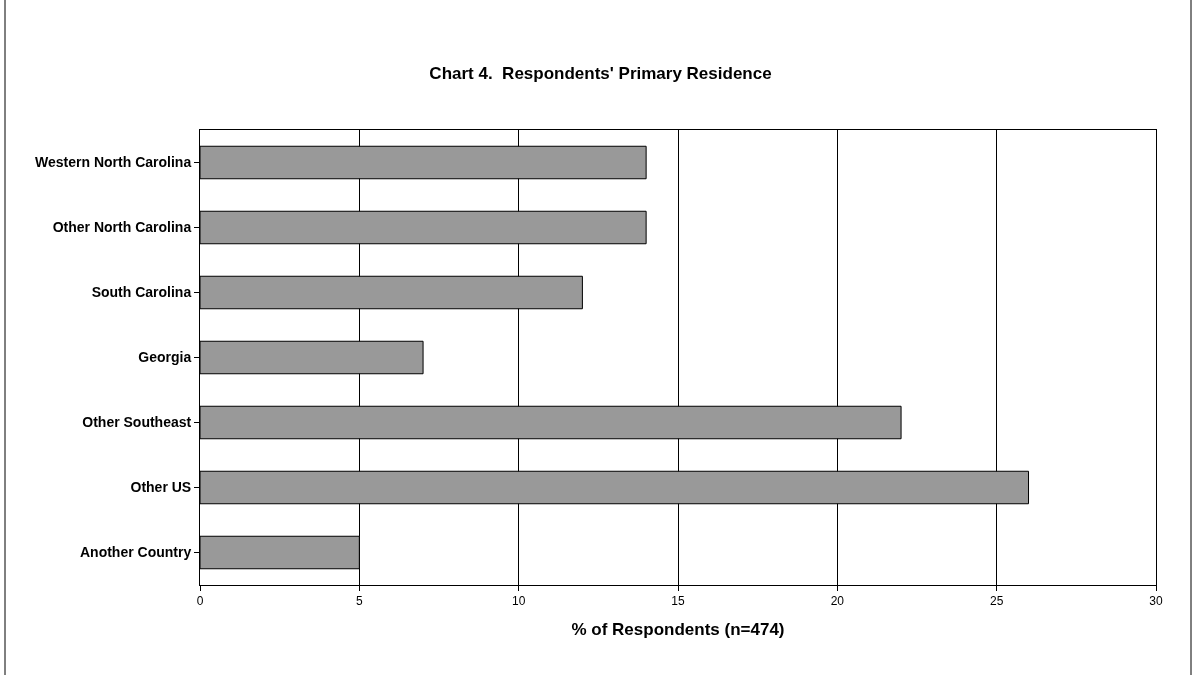 This screenshot has height=675, width=1201. Describe the element at coordinates (678, 601) in the screenshot. I see `x-tick-label: 15` at that location.